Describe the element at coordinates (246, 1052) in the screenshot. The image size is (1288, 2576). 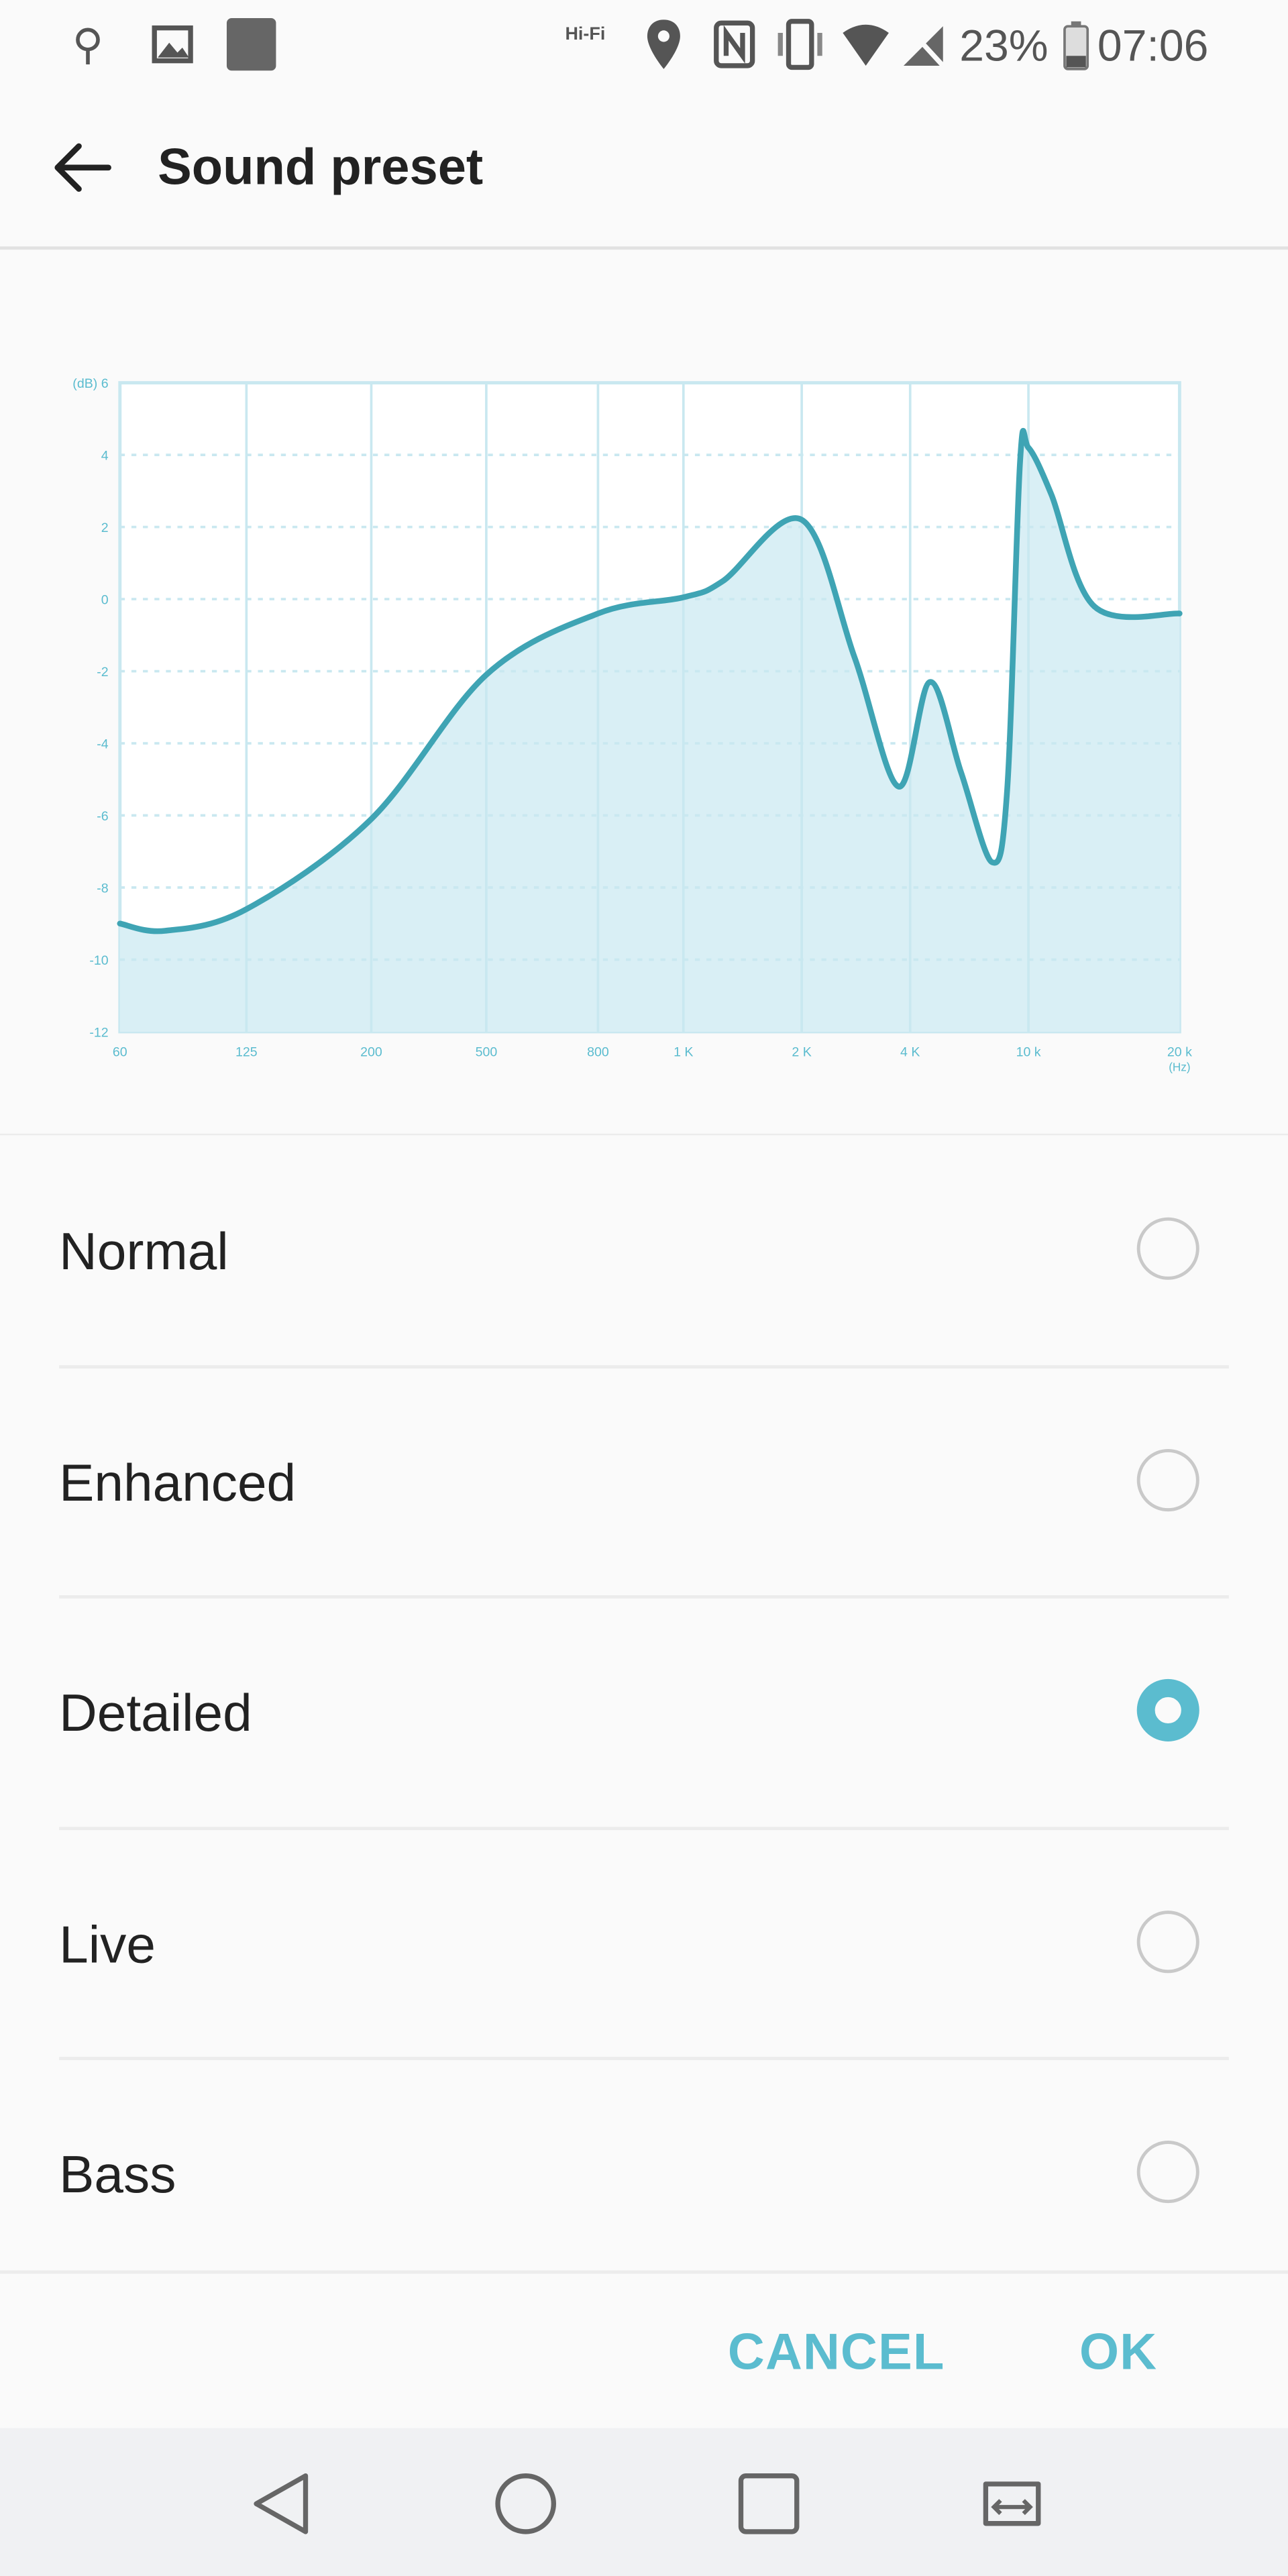
I see `x-tick-label: 125` at that location.